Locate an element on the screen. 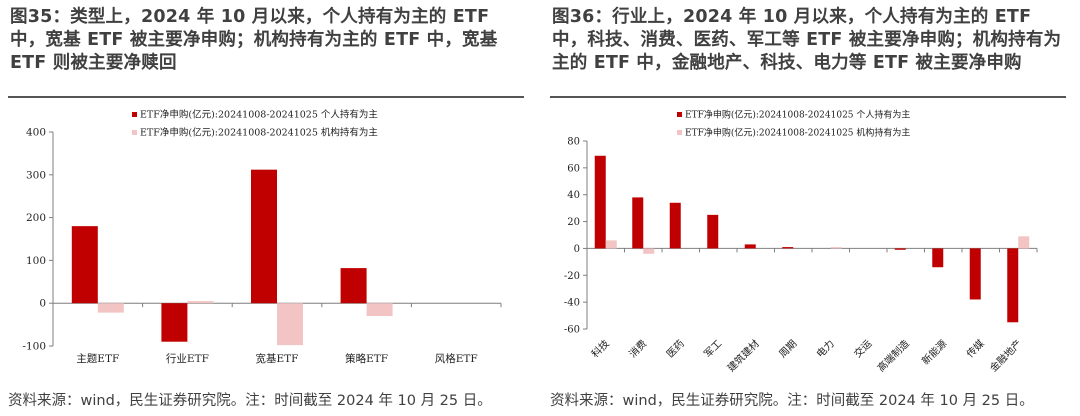 The height and width of the screenshot is (416, 1080). x-category-label: 高端制造 is located at coordinates (892, 355).